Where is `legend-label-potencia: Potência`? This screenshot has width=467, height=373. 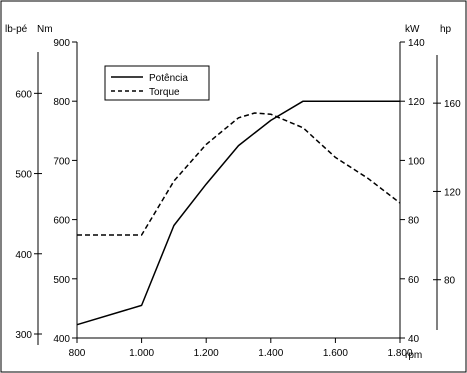 legend-label-potencia: Potência is located at coordinates (168, 78).